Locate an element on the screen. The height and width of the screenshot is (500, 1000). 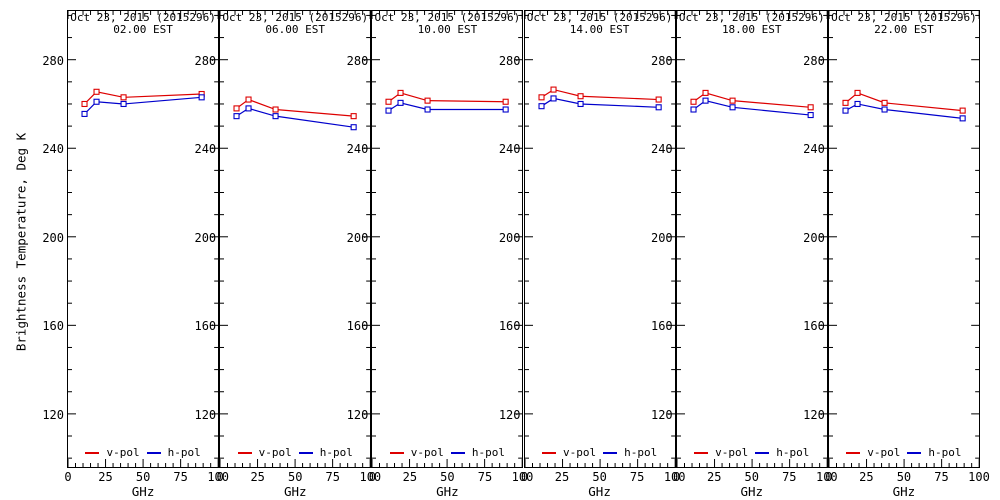
panel-subtitle: 22.00 EST is located at coordinates (904, 29).